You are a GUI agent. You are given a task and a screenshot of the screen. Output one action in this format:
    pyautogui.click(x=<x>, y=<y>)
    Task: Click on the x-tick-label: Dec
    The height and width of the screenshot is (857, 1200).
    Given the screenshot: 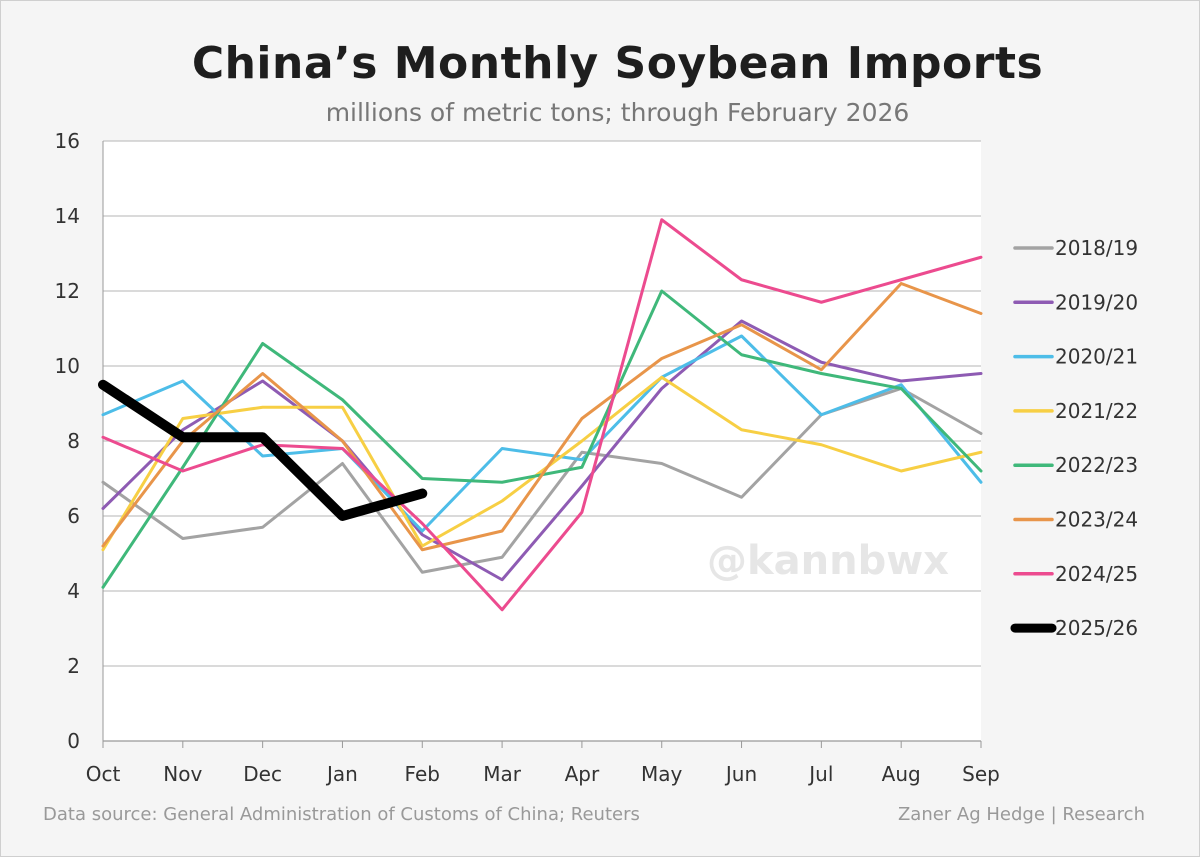 What is the action you would take?
    pyautogui.click(x=262, y=774)
    